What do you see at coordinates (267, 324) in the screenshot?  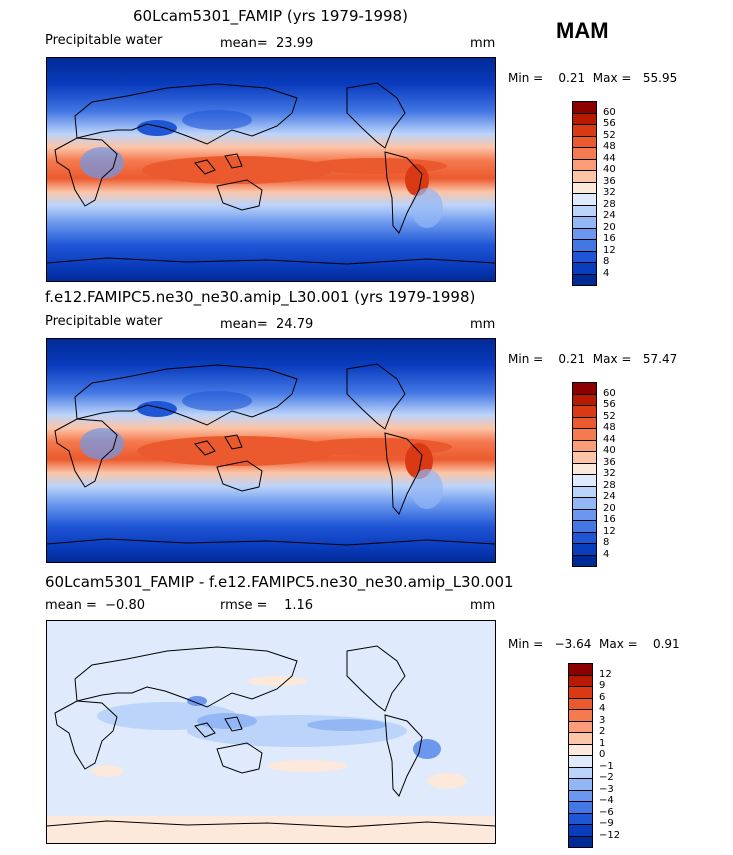 I see `panel-2-mean-label: mean= 24.79` at bounding box center [267, 324].